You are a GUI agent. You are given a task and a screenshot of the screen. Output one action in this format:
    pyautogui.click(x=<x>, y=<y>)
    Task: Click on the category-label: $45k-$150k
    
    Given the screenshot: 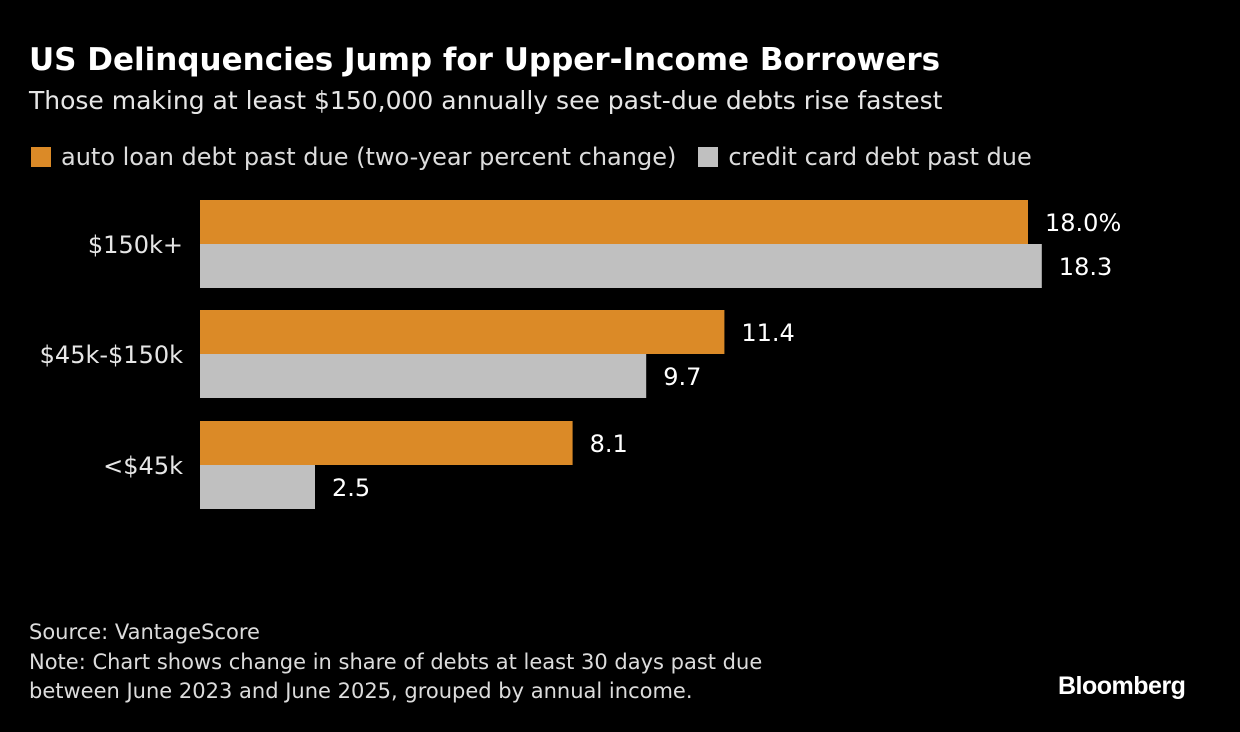 What is the action you would take?
    pyautogui.click(x=111, y=355)
    